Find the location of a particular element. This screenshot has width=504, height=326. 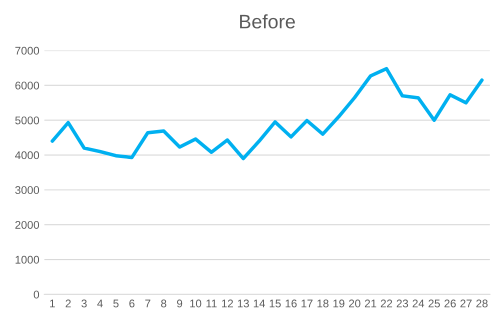

x-tick-label: 20 is located at coordinates (354, 304).